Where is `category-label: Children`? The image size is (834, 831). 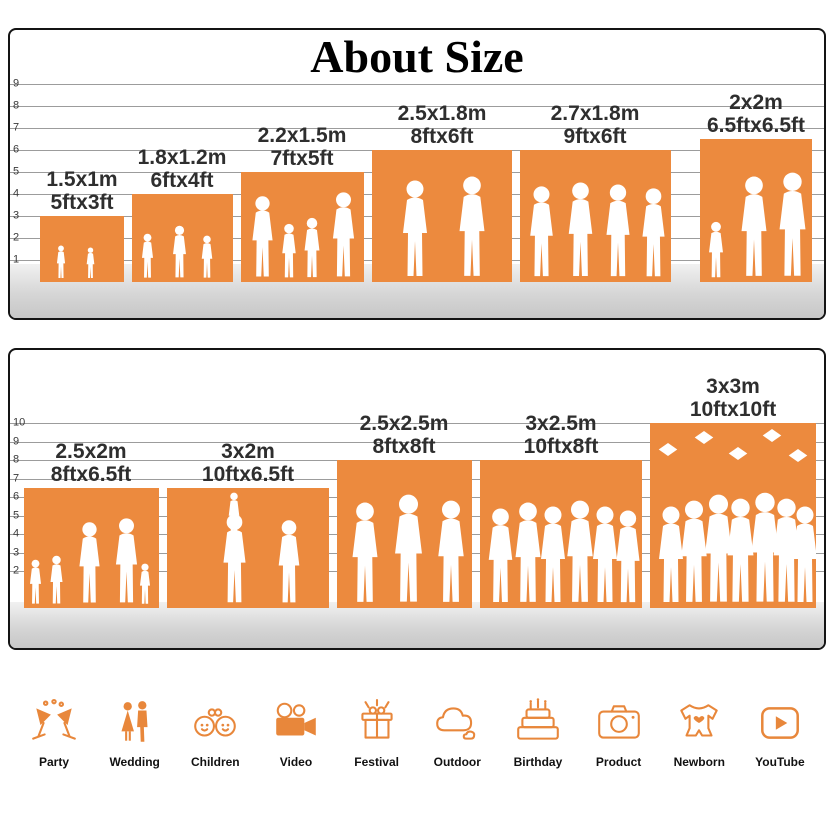 category-label: Children is located at coordinates (215, 762).